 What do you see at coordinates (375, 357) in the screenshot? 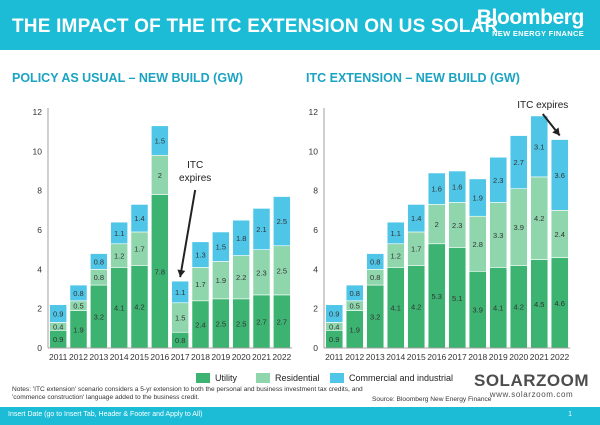
I see `right-xtick-label: 2013` at bounding box center [375, 357].